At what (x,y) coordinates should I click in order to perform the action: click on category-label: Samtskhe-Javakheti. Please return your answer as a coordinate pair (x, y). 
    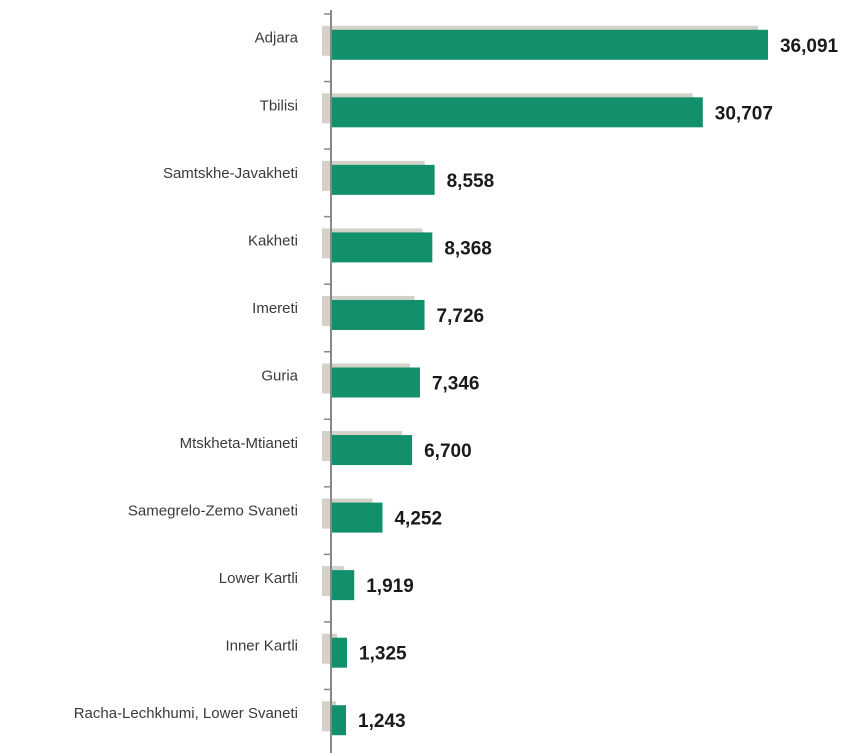
    Looking at the image, I should click on (230, 173).